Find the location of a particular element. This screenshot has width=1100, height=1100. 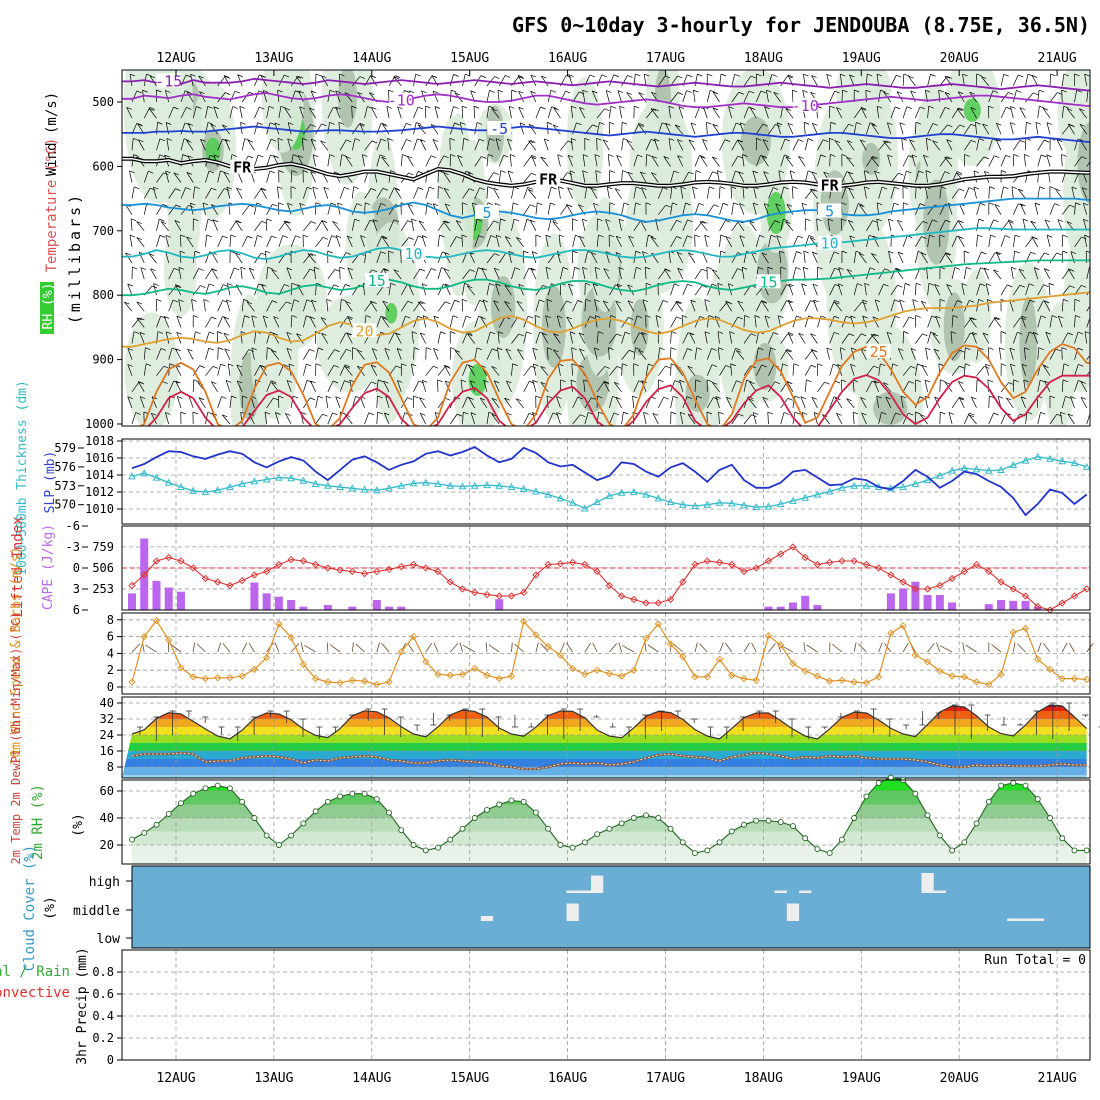

isotherm-label: 10 is located at coordinates (830, 244).